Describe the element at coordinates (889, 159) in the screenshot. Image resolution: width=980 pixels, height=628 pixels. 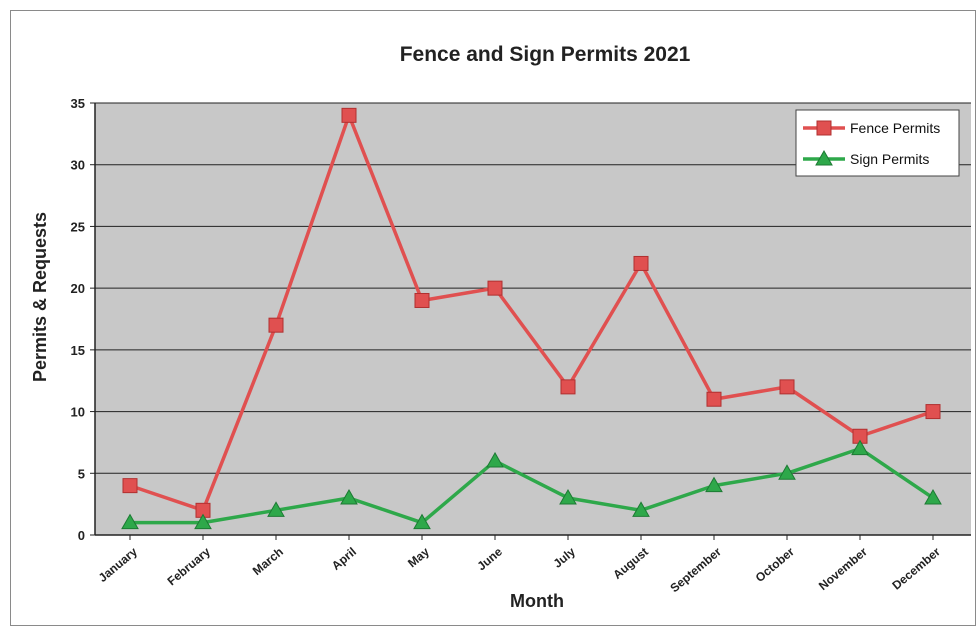
I see `legend-entry-1: Sign Permits` at that location.